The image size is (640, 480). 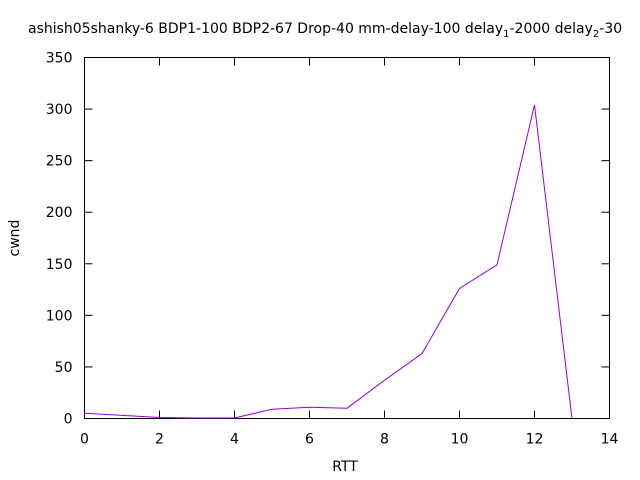 I want to click on chart-title-sub2: 2, so click(x=596, y=34).